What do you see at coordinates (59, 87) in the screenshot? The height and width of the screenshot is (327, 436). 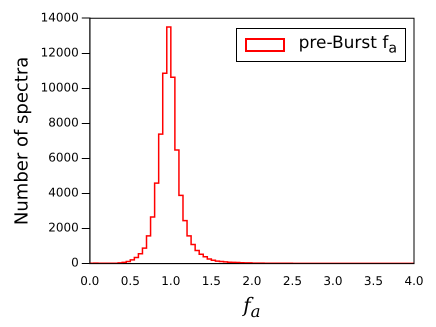 I see `y-tick-label: 10000` at bounding box center [59, 87].